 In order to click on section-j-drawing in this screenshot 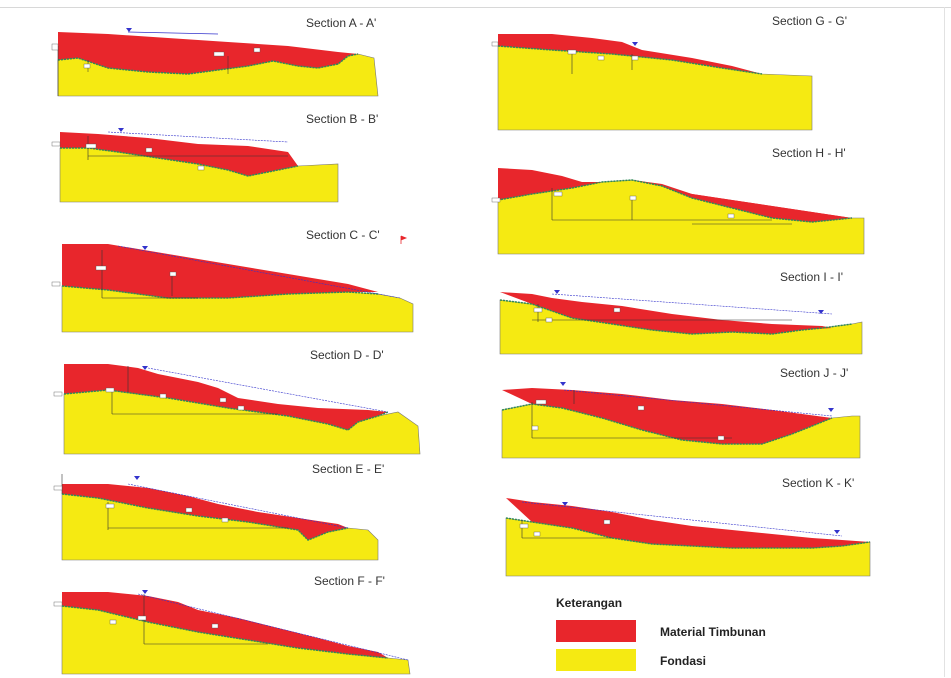, I will do `click(681, 420)`.